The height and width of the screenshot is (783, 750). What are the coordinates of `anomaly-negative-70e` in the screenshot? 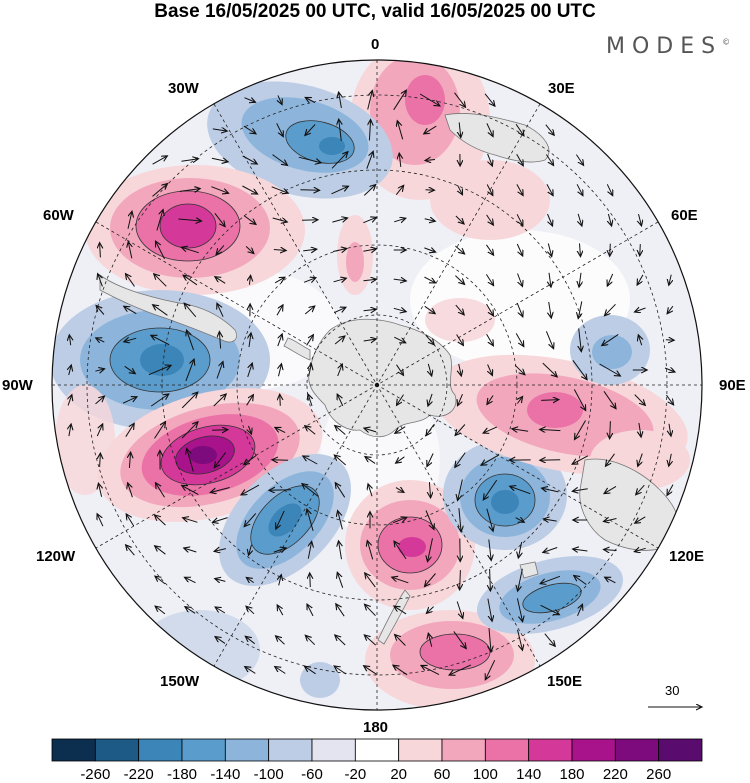 It's located at (610, 350).